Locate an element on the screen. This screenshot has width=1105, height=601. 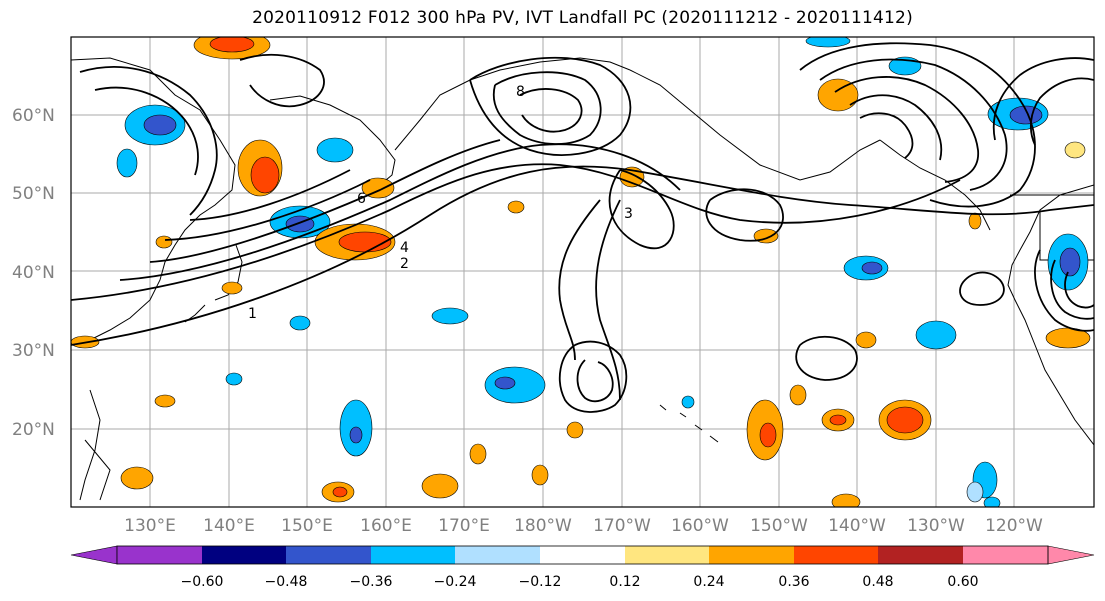
colorbar-tick-0.36: 0.36 is located at coordinates (793, 582).